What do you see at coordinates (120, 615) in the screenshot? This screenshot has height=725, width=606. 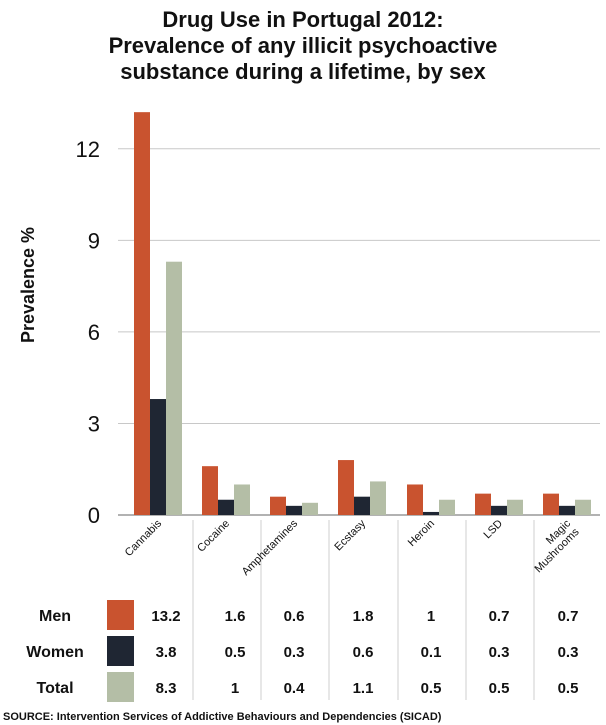 I see `legend-swatch-men` at bounding box center [120, 615].